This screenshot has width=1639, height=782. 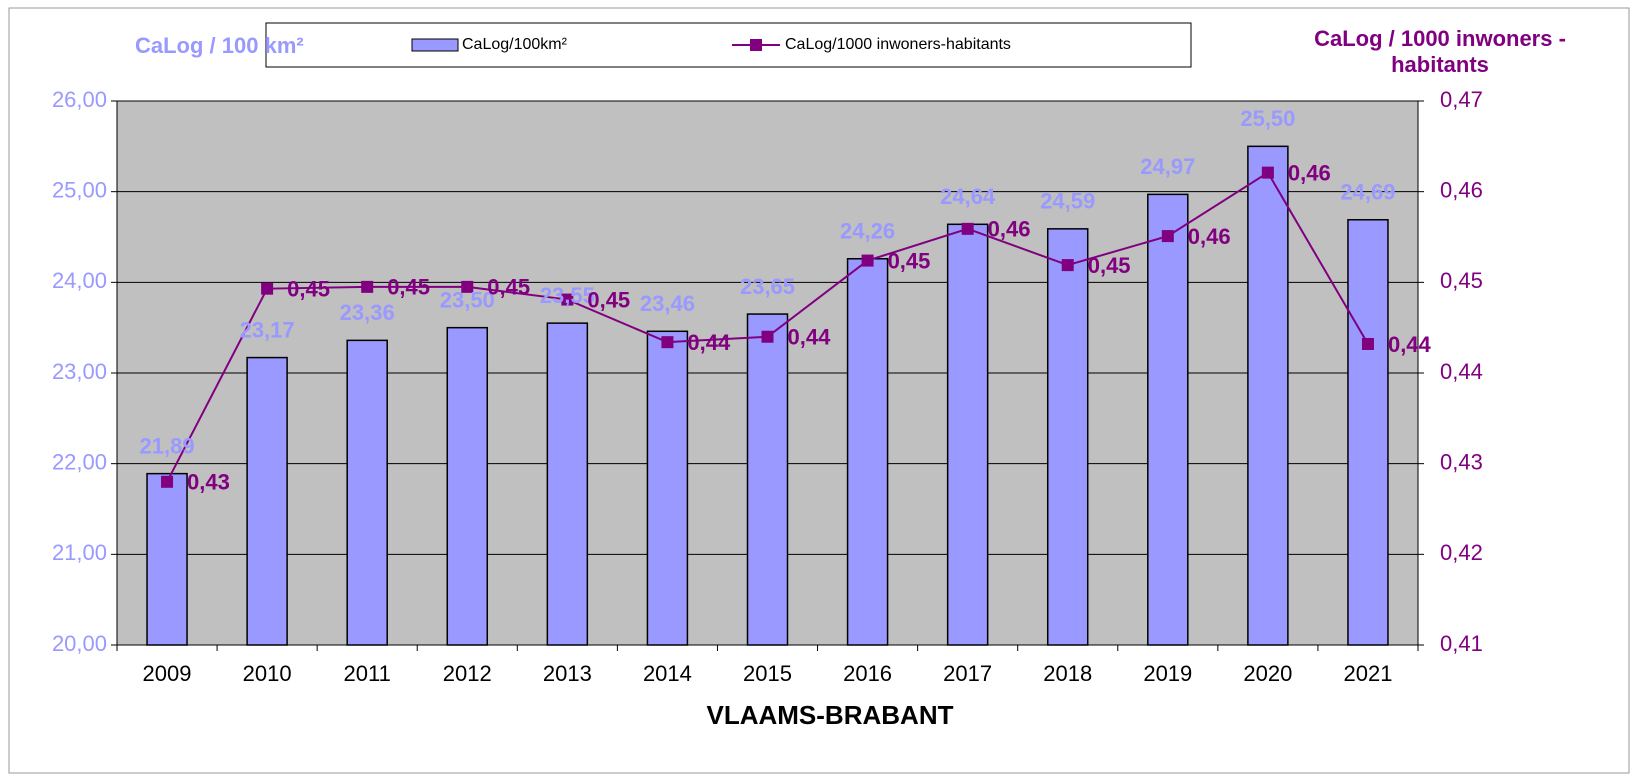 I want to click on x-tick-label: 2011, so click(x=367, y=673).